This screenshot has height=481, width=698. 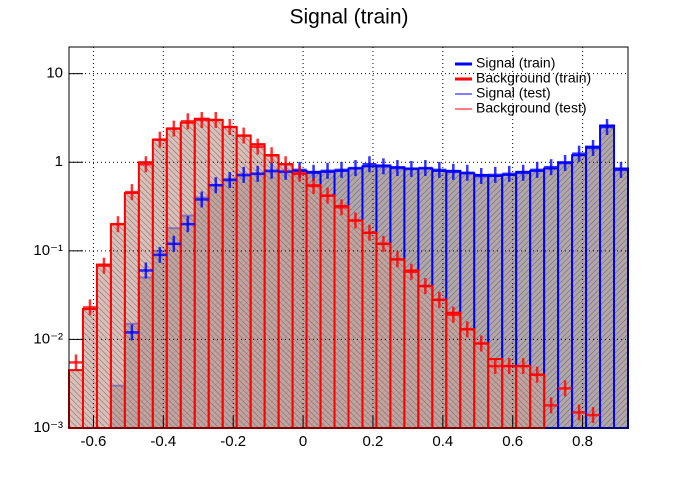 I want to click on legend-label: Background (test), so click(x=531, y=108).